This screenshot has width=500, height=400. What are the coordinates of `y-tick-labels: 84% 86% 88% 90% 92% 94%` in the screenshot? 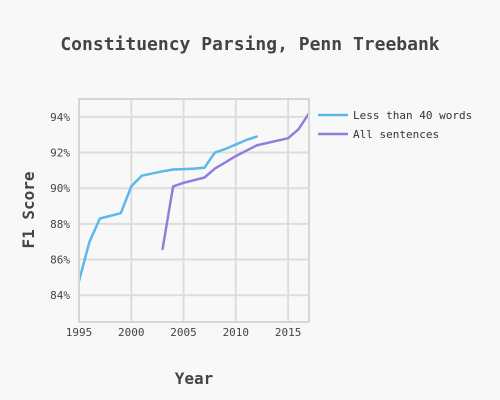 It's located at (60, 206).